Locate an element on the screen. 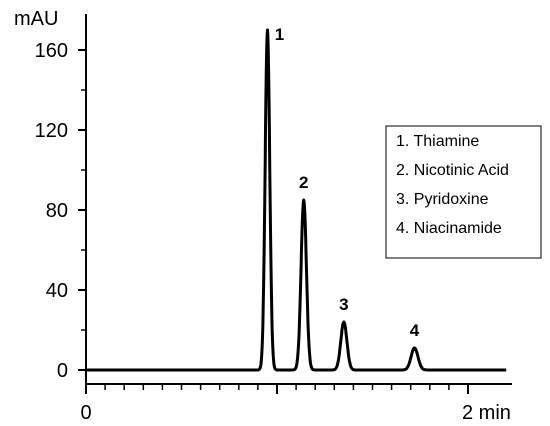 The image size is (550, 426). peak-label: 3 is located at coordinates (343, 304).